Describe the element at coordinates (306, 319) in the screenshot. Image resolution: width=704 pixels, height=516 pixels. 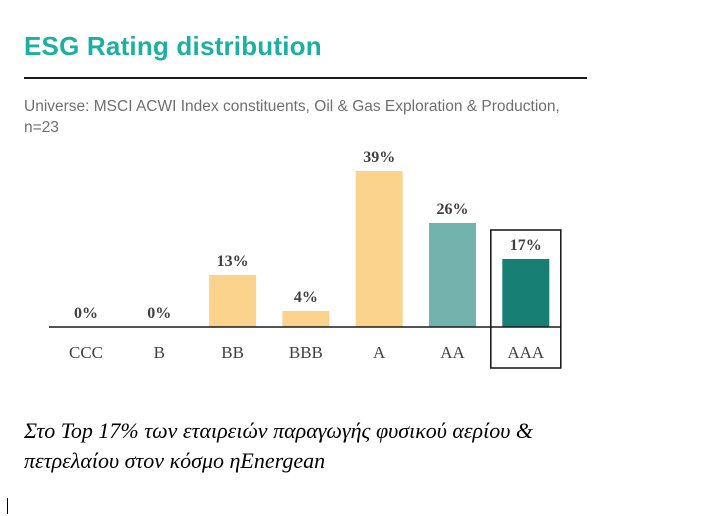
I see `bar-bbb` at that location.